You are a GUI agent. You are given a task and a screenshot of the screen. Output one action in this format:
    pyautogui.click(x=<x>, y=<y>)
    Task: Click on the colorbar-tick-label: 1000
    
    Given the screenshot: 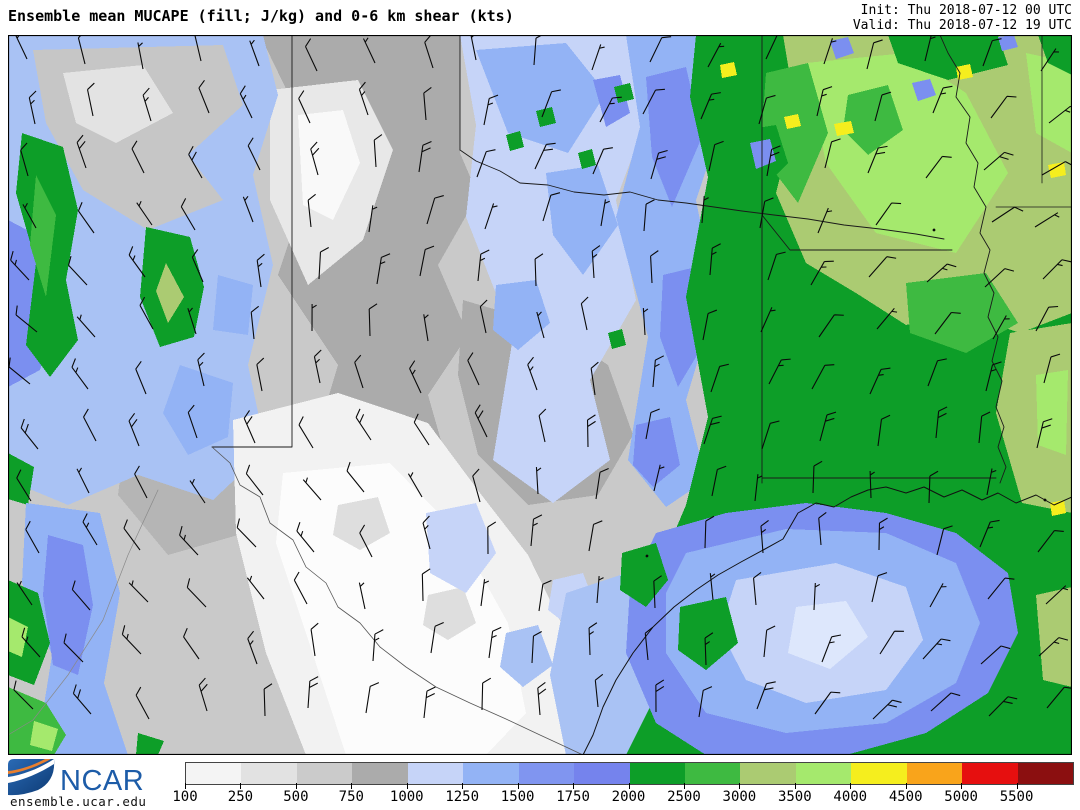 What is the action you would take?
    pyautogui.click(x=406, y=797)
    